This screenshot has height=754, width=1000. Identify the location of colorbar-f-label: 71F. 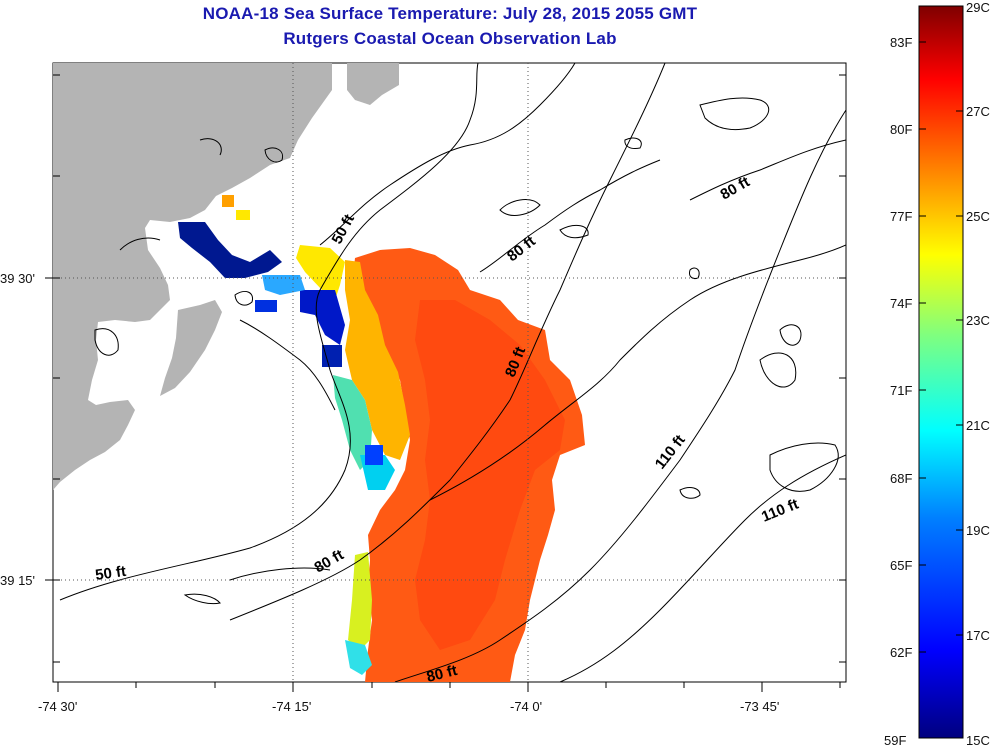
(901, 390).